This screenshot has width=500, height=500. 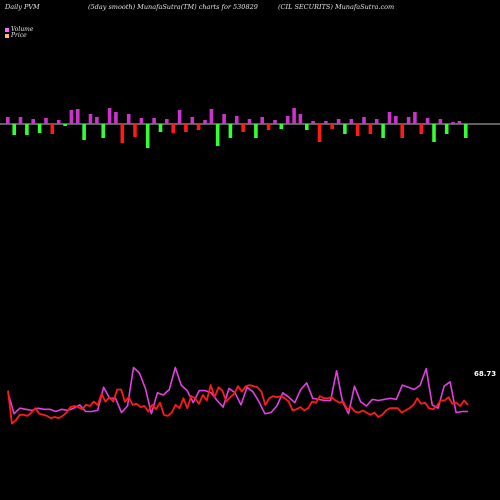 I want to click on volume-smooth-line, so click(x=237, y=390).